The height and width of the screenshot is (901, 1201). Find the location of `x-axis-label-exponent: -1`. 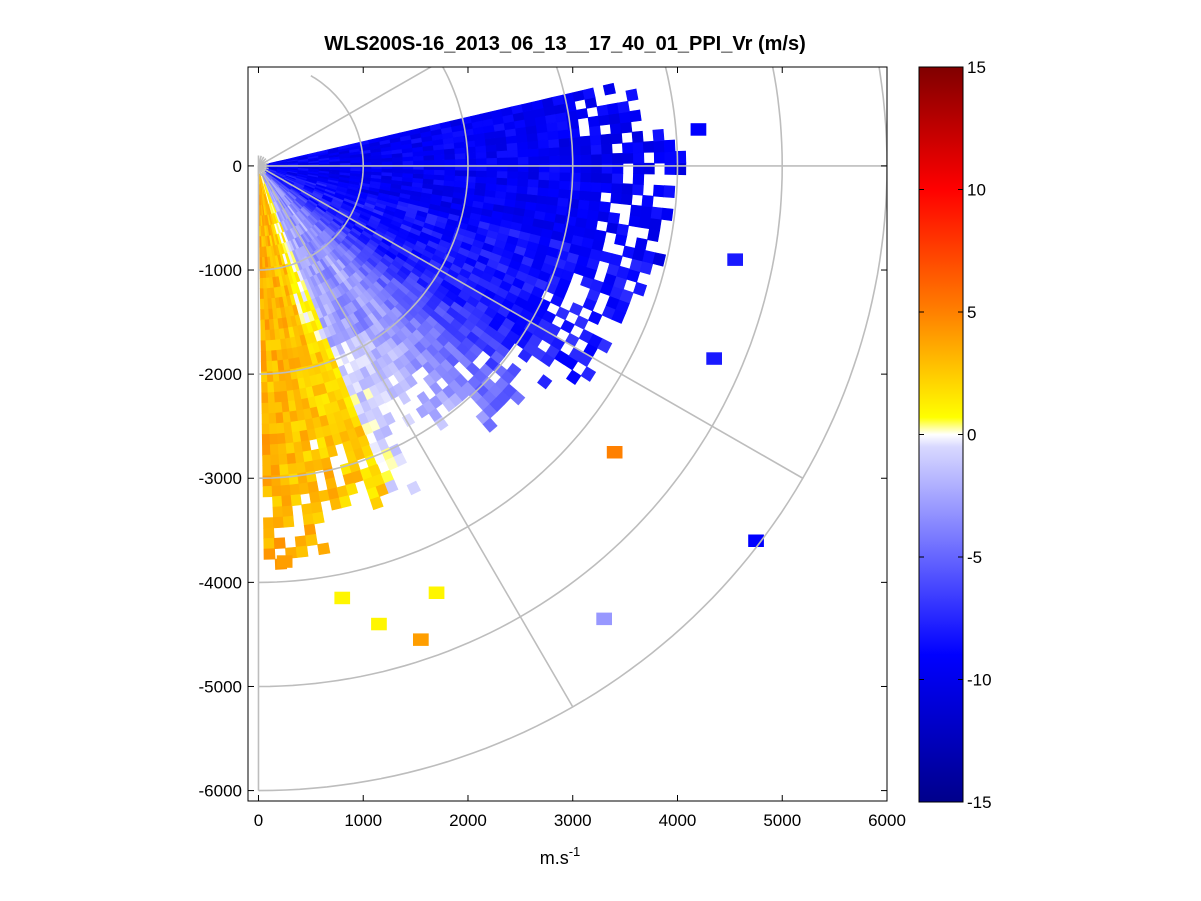

x-axis-label-exponent: -1 is located at coordinates (575, 851).